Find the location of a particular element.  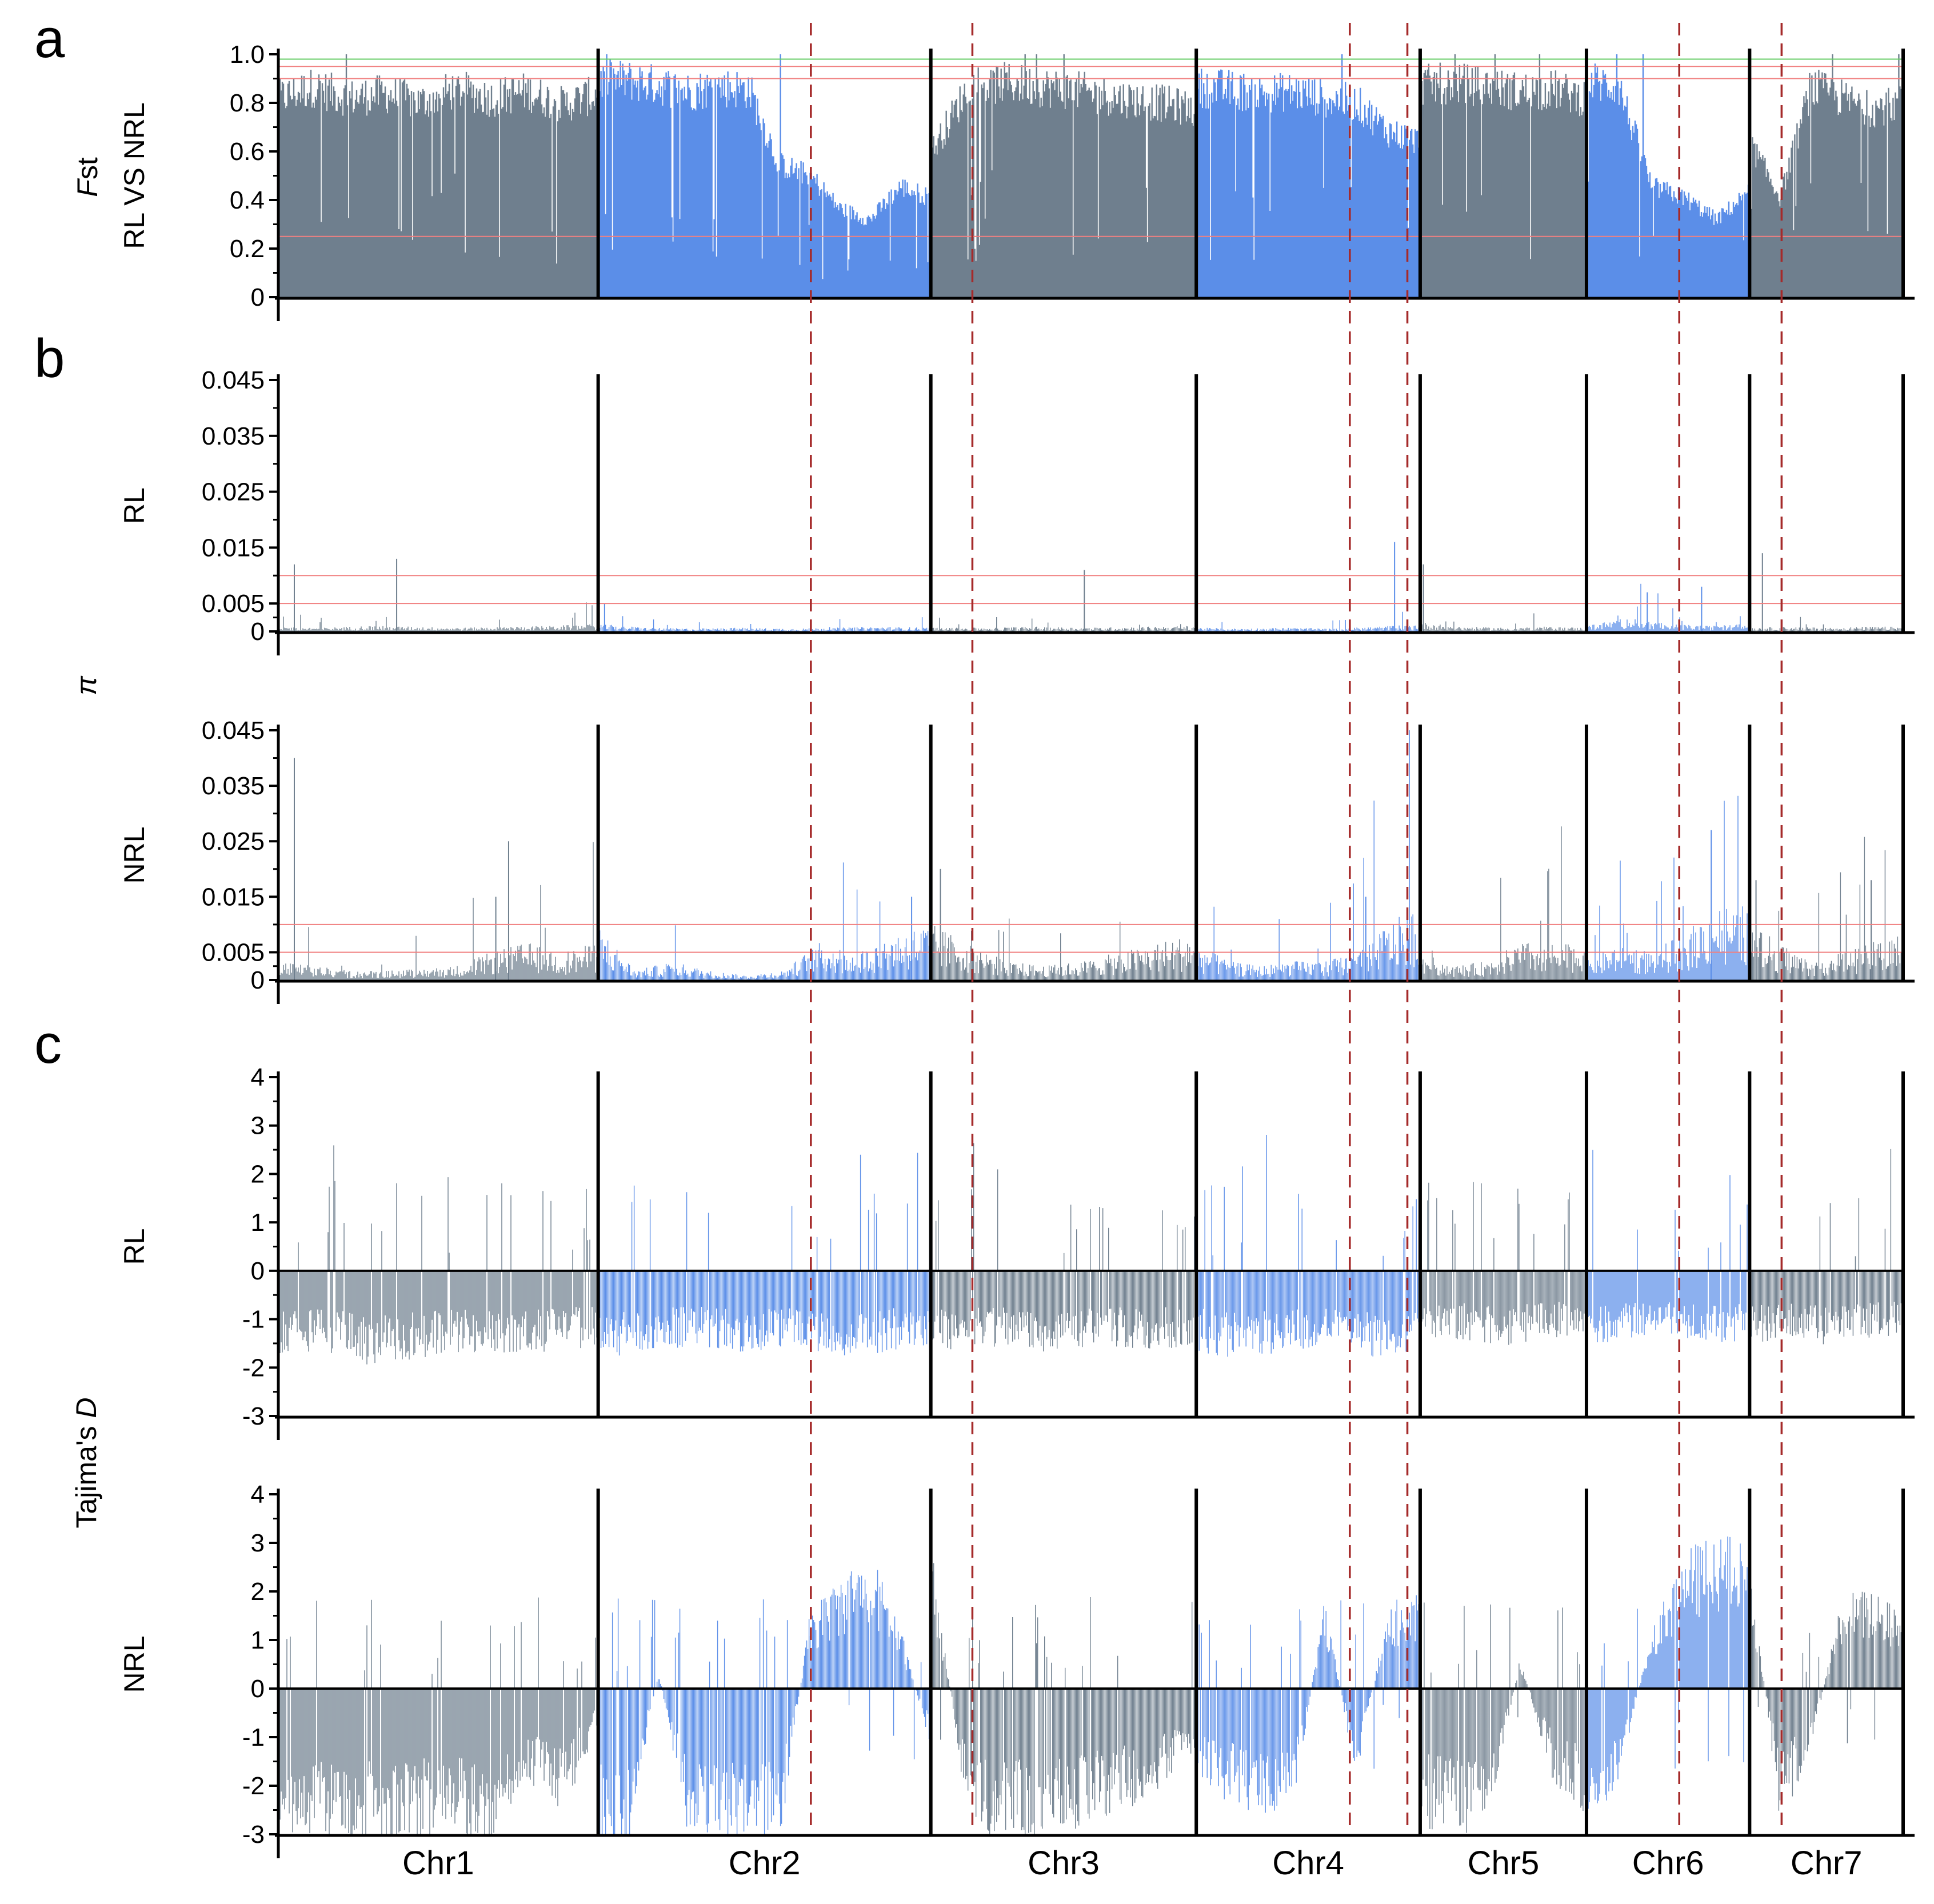

group-title-fst: Fst is located at coordinates (87, 177).